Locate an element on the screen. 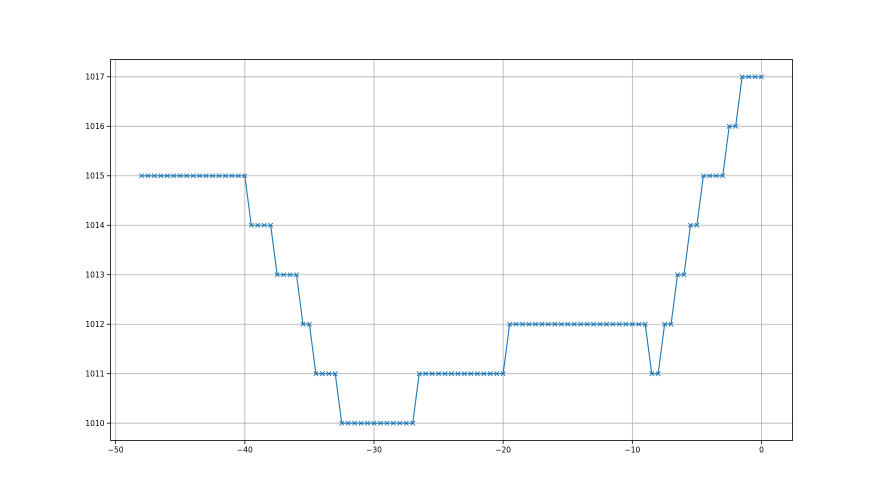 This screenshot has width=880, height=499. x-axis: −50 −40 −30 −20 −10 0 is located at coordinates (436, 447).